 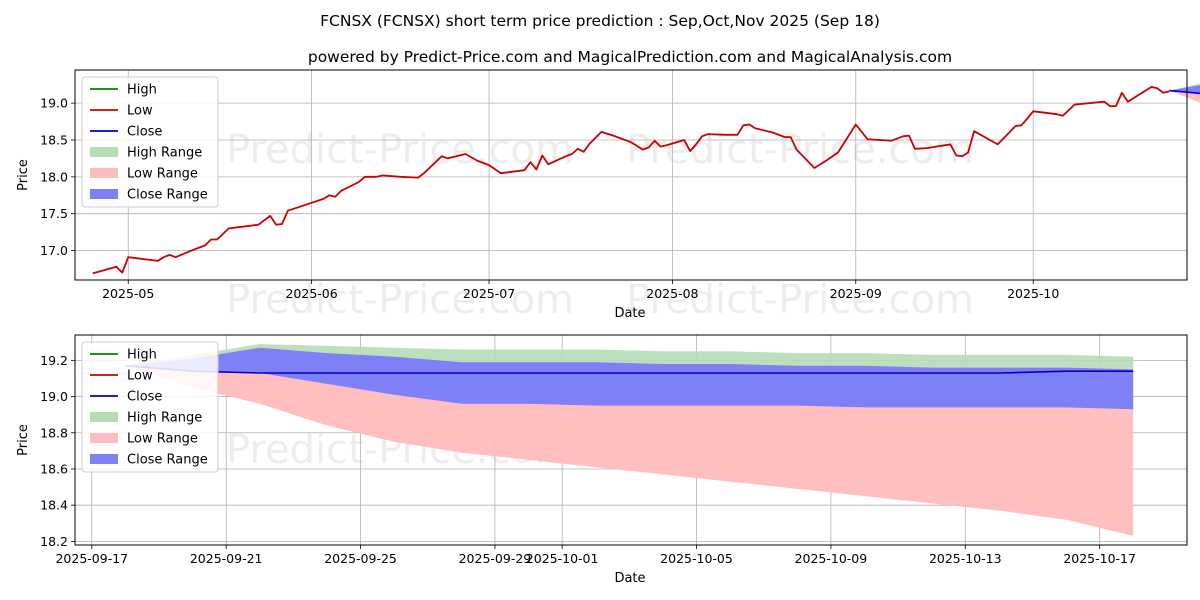 What do you see at coordinates (128, 293) in the screenshot?
I see `top-x-tick-label: 2025-05` at bounding box center [128, 293].